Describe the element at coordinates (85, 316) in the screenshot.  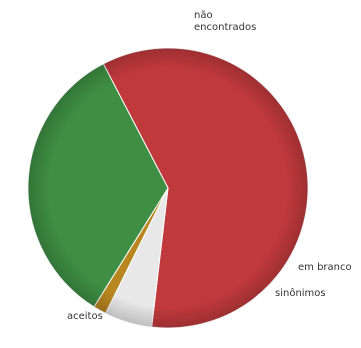
I see `pie-slice-label-3: aceitos` at that location.